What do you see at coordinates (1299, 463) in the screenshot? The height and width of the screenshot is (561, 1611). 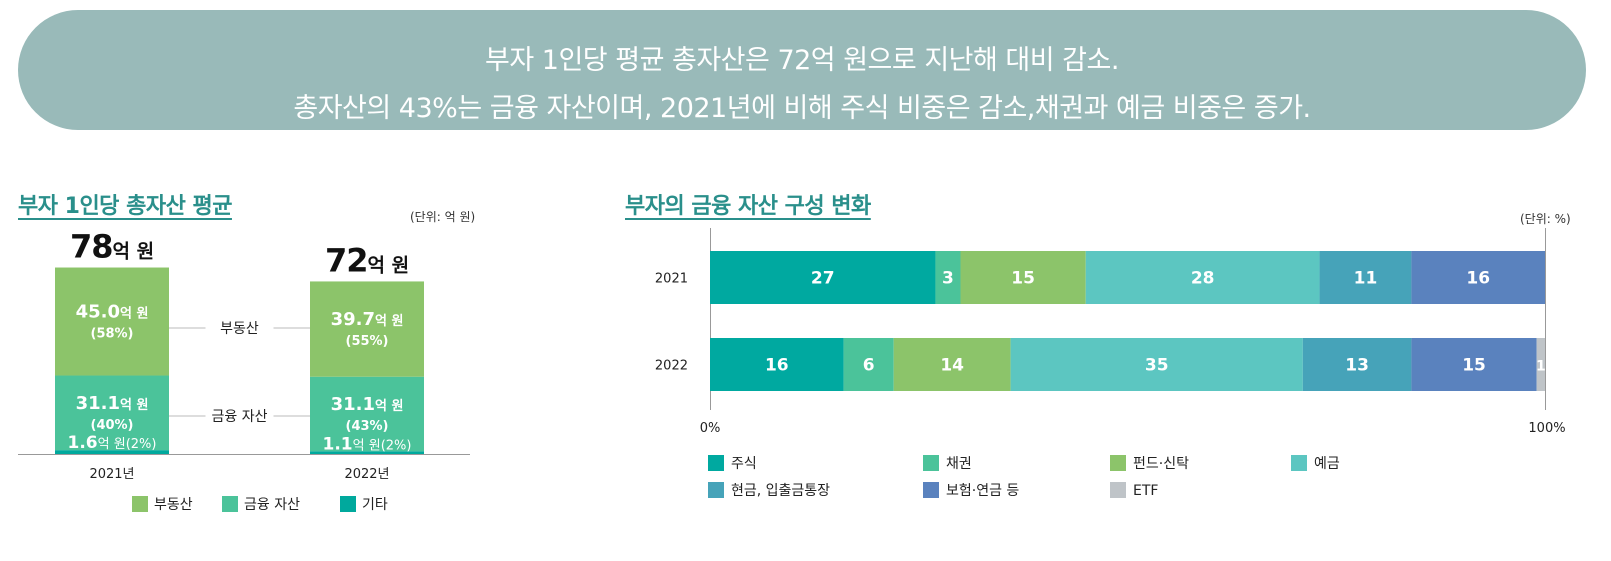 I see `legend2-swatch-deposit` at bounding box center [1299, 463].